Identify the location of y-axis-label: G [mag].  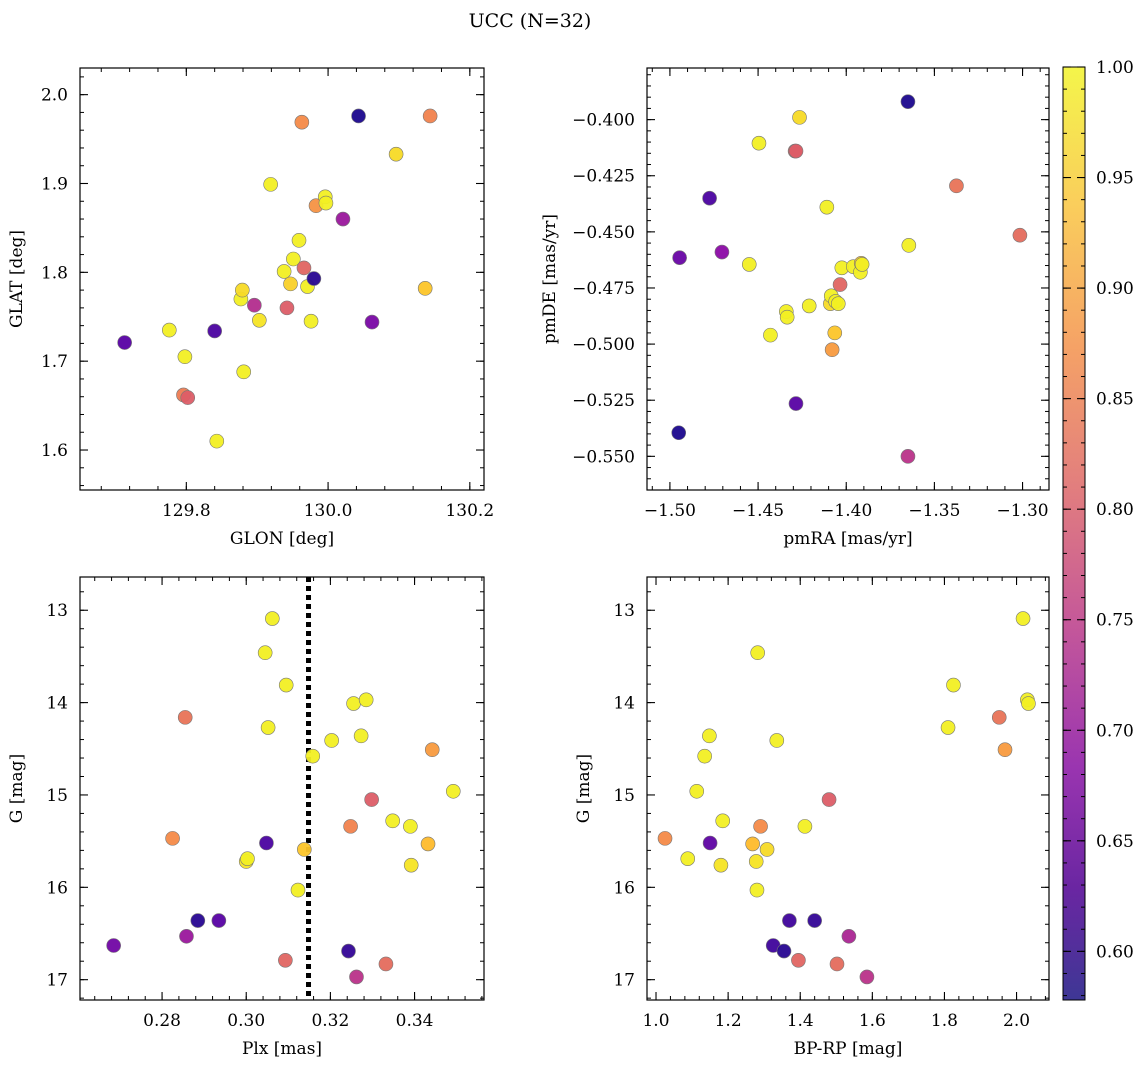
(584, 788).